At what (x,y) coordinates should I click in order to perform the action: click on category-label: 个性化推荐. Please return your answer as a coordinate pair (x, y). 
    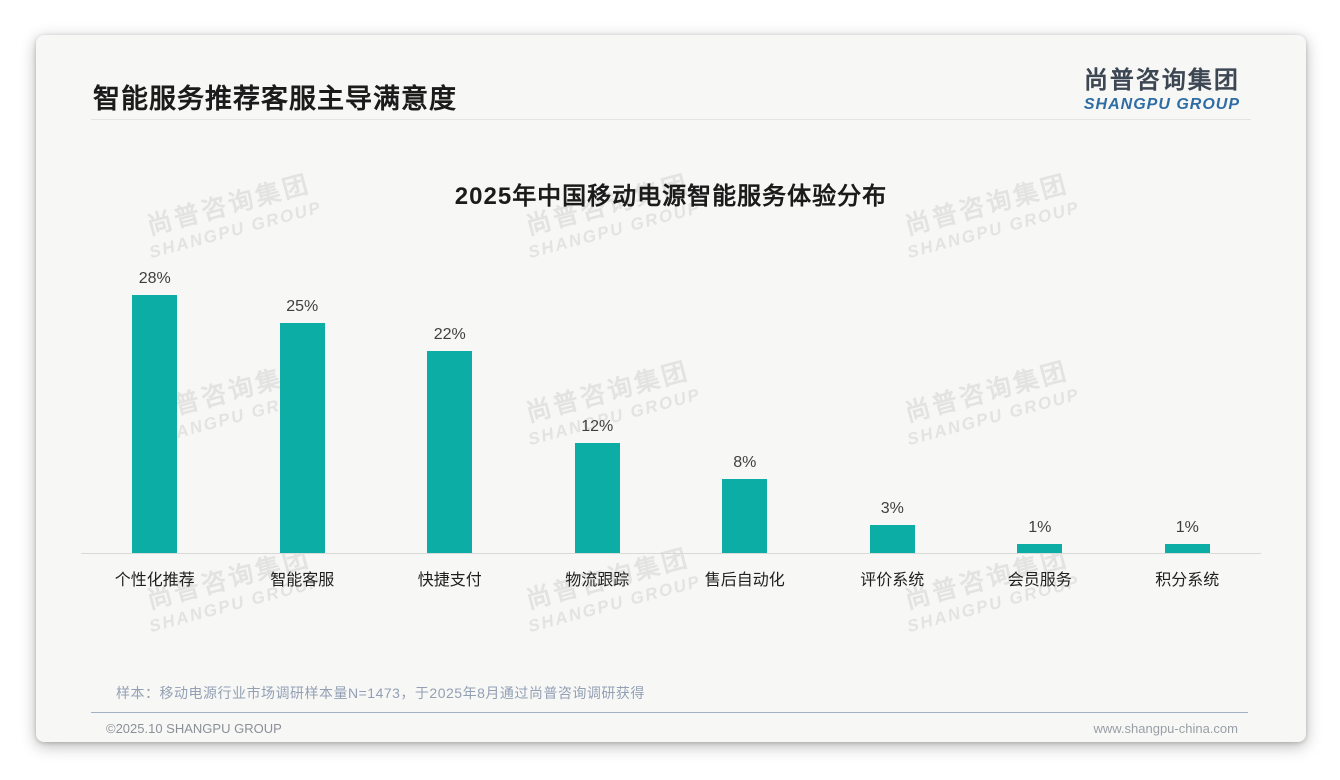
    Looking at the image, I should click on (154, 580).